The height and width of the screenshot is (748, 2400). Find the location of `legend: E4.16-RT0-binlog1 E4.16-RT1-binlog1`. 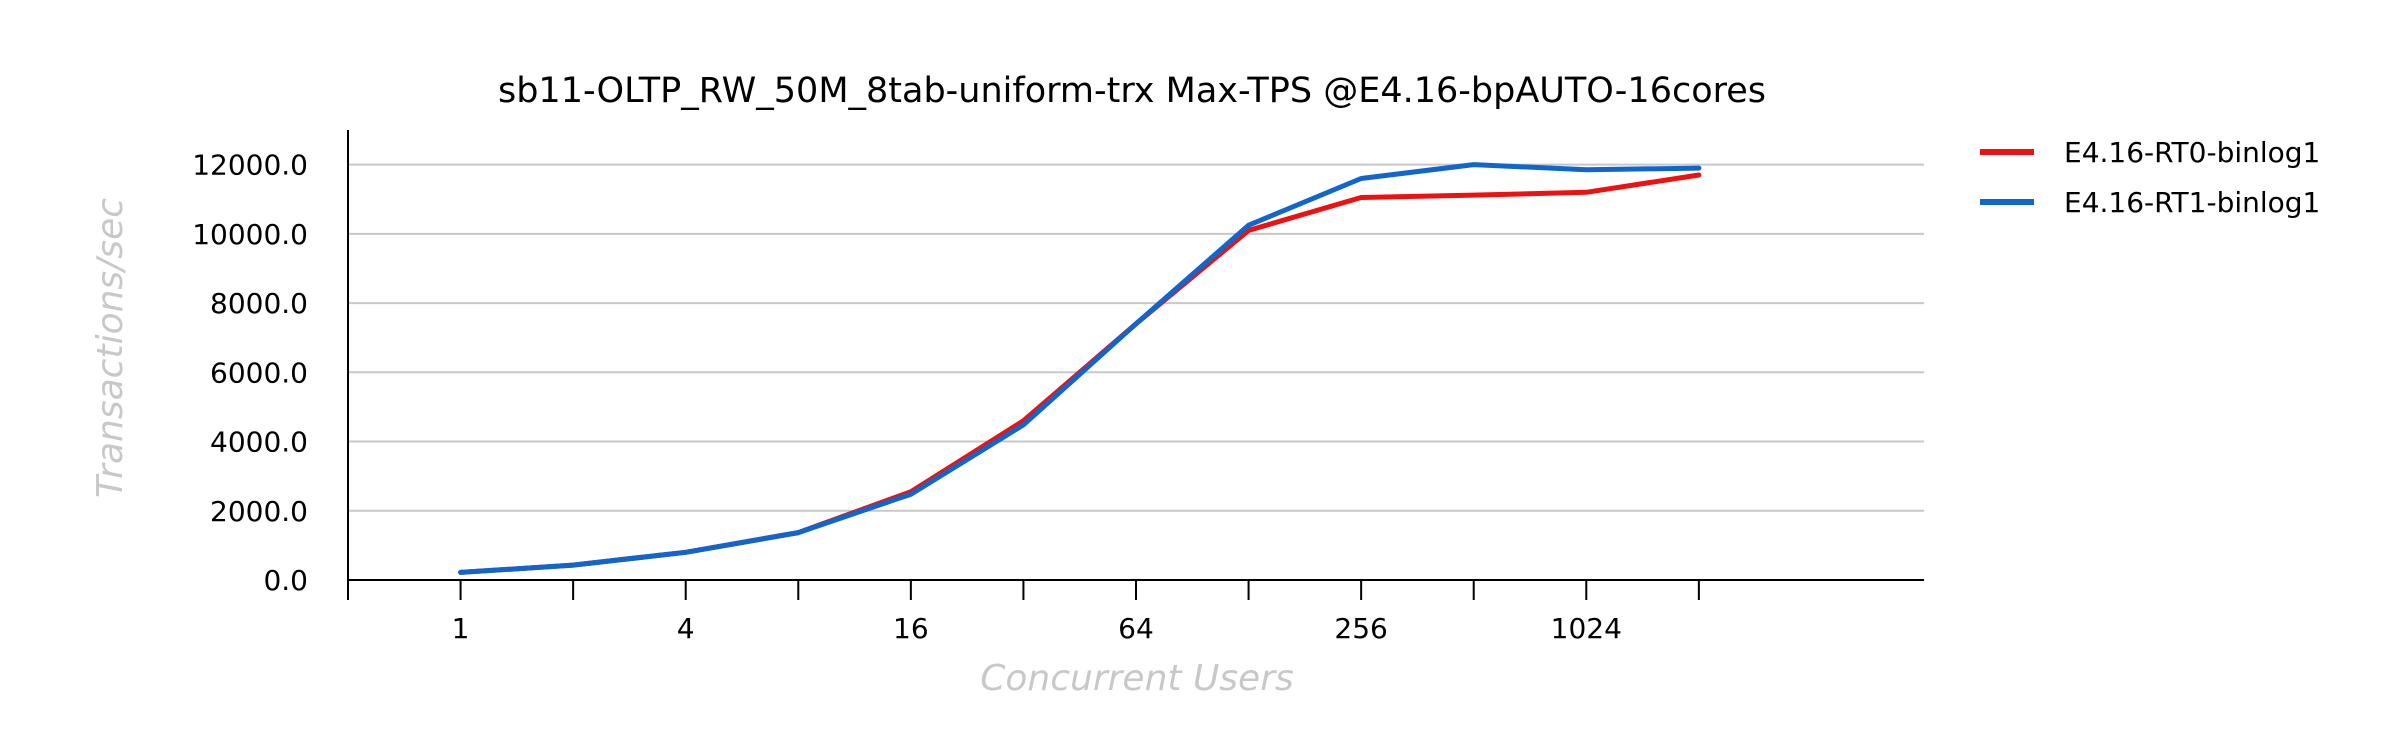

legend: E4.16-RT0-binlog1 E4.16-RT1-binlog1 is located at coordinates (2150, 177).